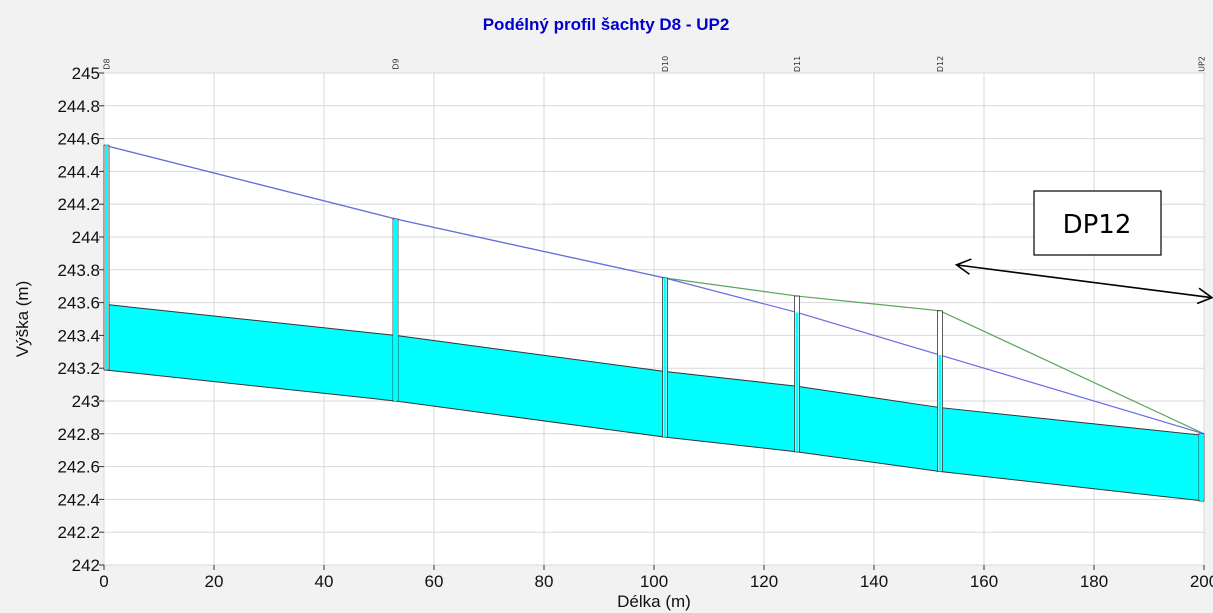  Describe the element at coordinates (1201, 467) in the screenshot. I see `shaft-water-UP2` at that location.